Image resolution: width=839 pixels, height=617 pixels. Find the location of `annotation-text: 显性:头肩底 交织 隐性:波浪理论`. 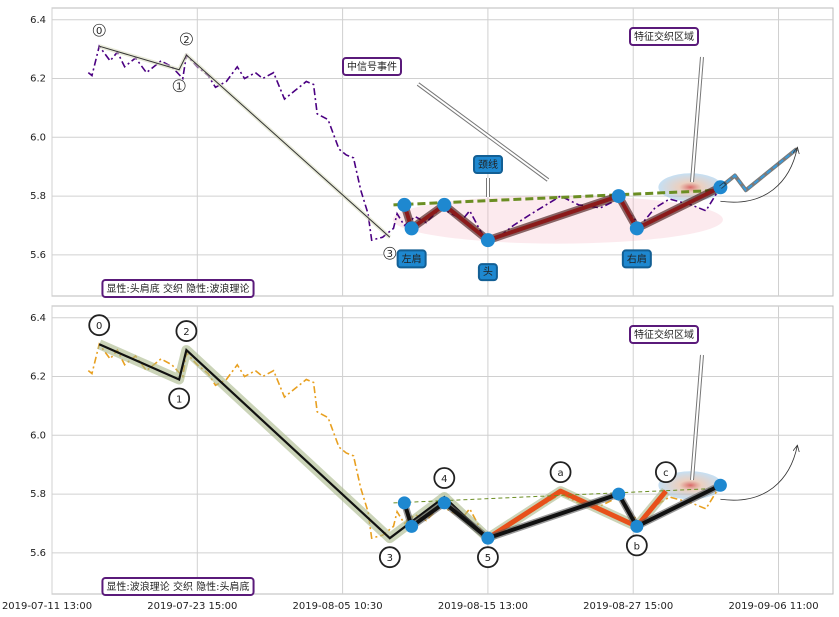

annotation-text: 显性:头肩底 交织 隐性:波浪理论 is located at coordinates (177, 288).